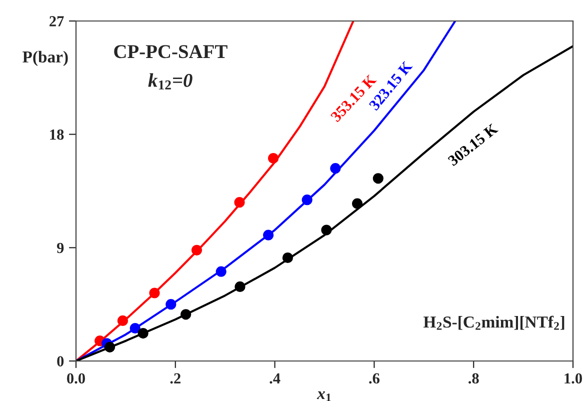 Image resolution: width=584 pixels, height=401 pixels. Describe the element at coordinates (493, 323) in the screenshot. I see `annotation: H$_{2}$S-[C$_{2}$mim][NTf$_{2}$]` at that location.